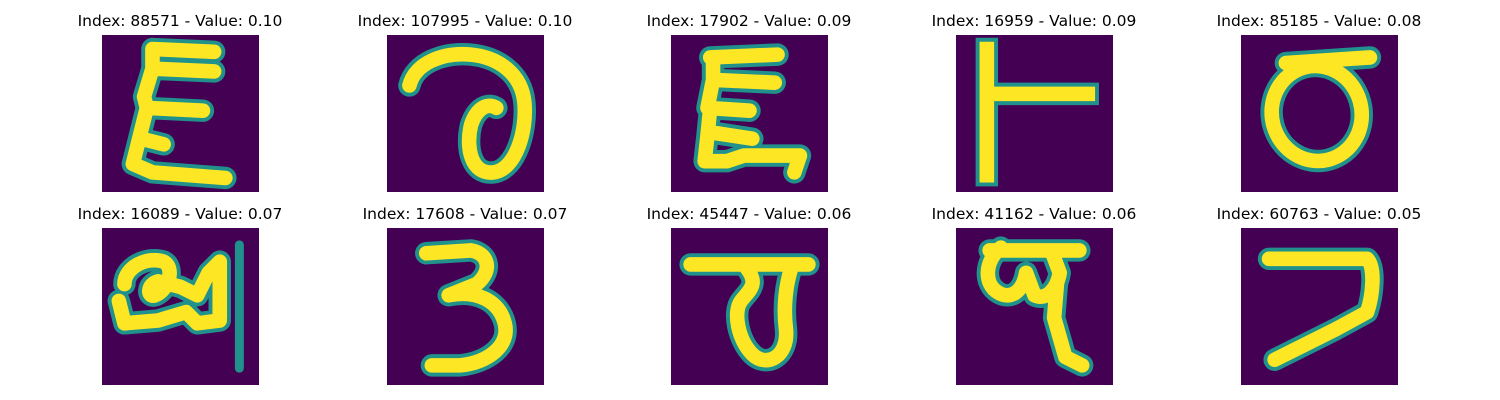 The width and height of the screenshot is (1500, 400). Describe the element at coordinates (465, 214) in the screenshot. I see `cell-title: Index: 17608 - Value: 0.07` at that location.